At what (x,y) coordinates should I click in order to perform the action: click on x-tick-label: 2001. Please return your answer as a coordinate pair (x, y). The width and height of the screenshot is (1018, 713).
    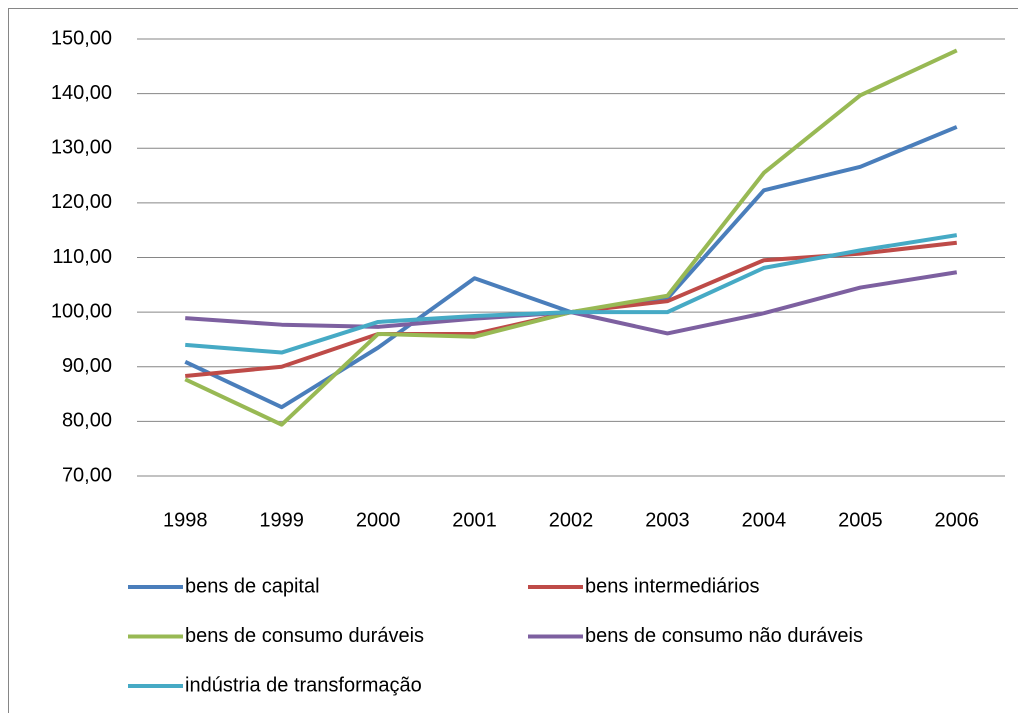
    Looking at the image, I should click on (474, 520).